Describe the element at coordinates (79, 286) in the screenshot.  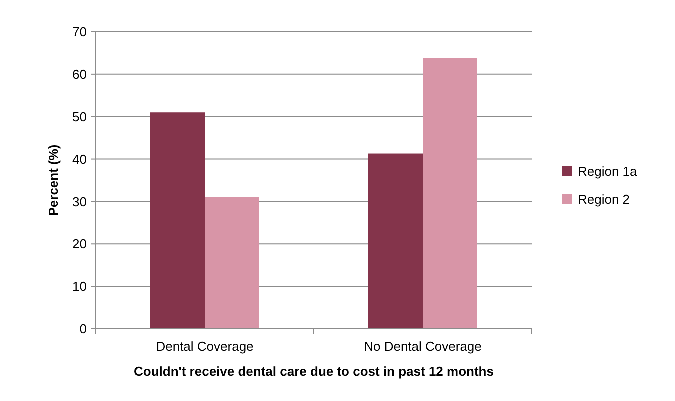
I see `y-tick-label: 10` at that location.